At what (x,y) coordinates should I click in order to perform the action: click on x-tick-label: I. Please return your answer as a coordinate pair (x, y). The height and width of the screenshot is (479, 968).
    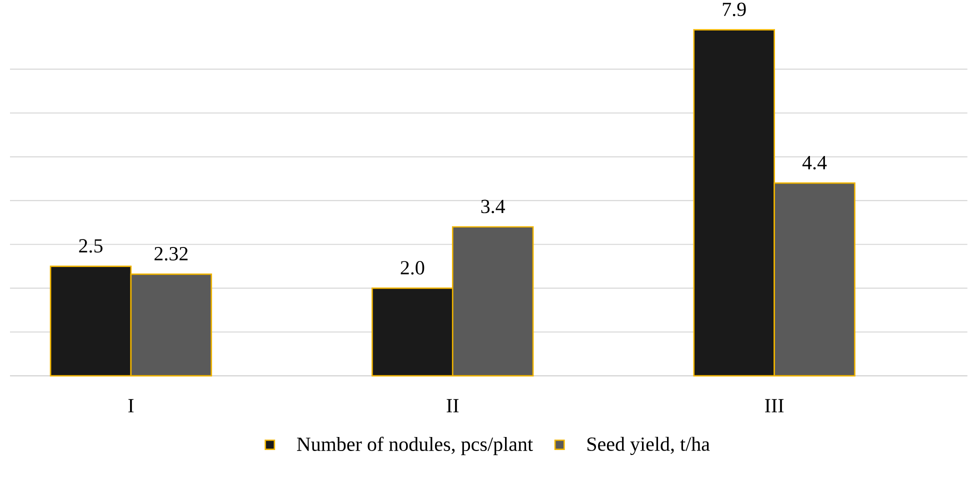
    Looking at the image, I should click on (131, 405).